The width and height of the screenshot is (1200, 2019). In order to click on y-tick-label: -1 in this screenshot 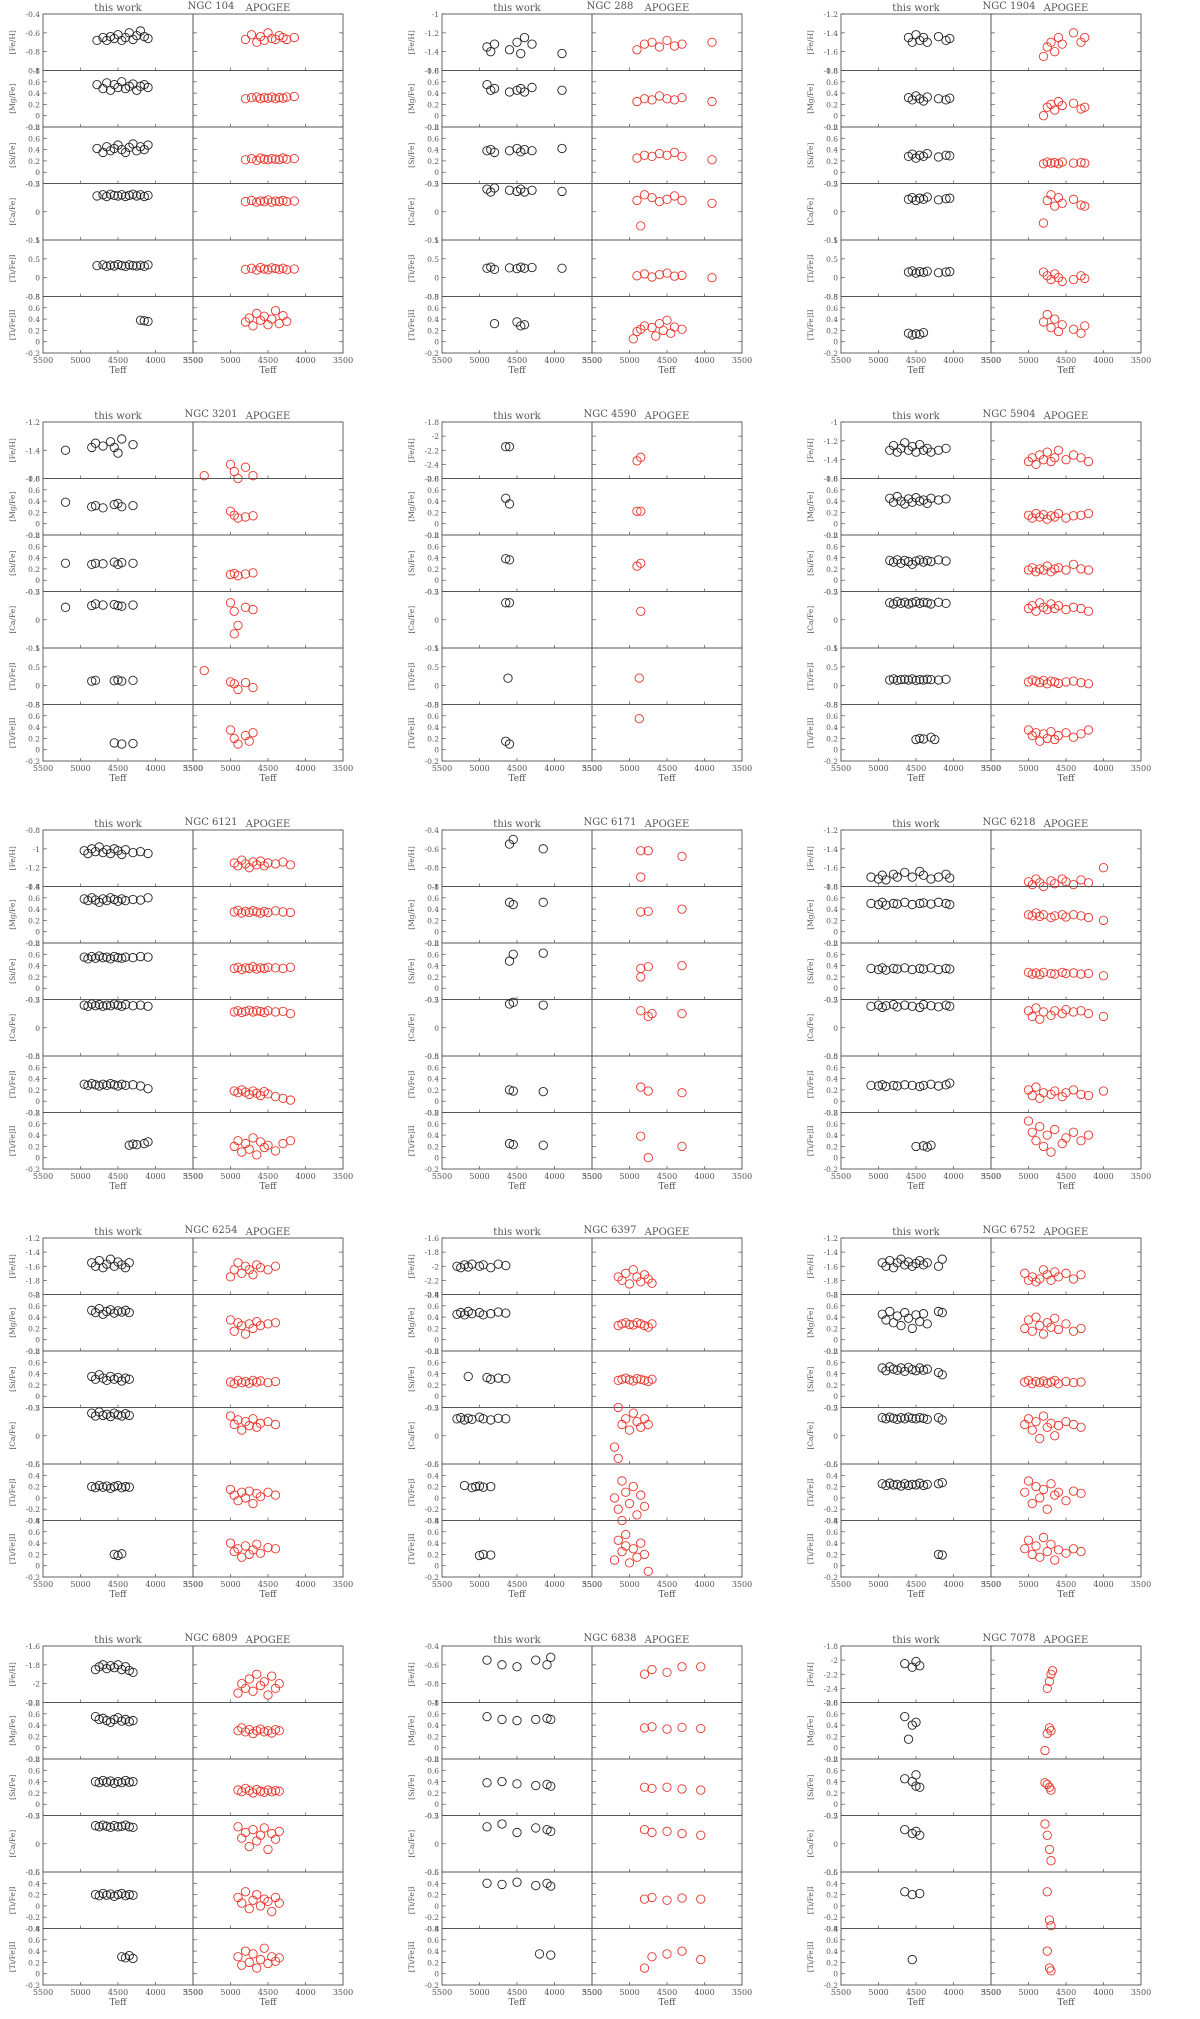, I will do `click(435, 887)`.